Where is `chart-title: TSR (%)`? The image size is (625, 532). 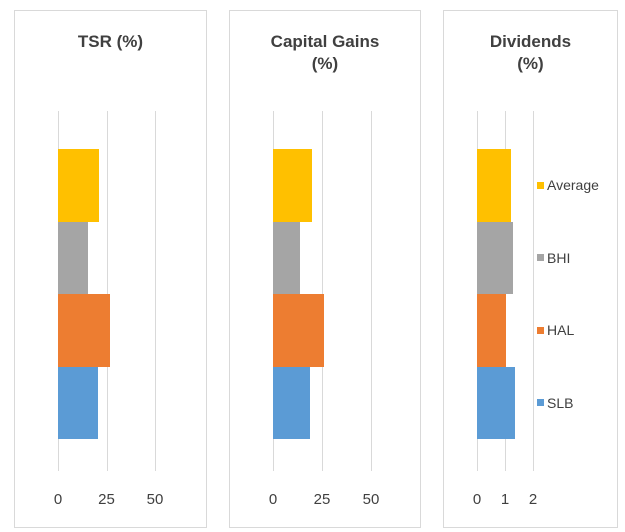 chart-title: TSR (%) is located at coordinates (110, 41).